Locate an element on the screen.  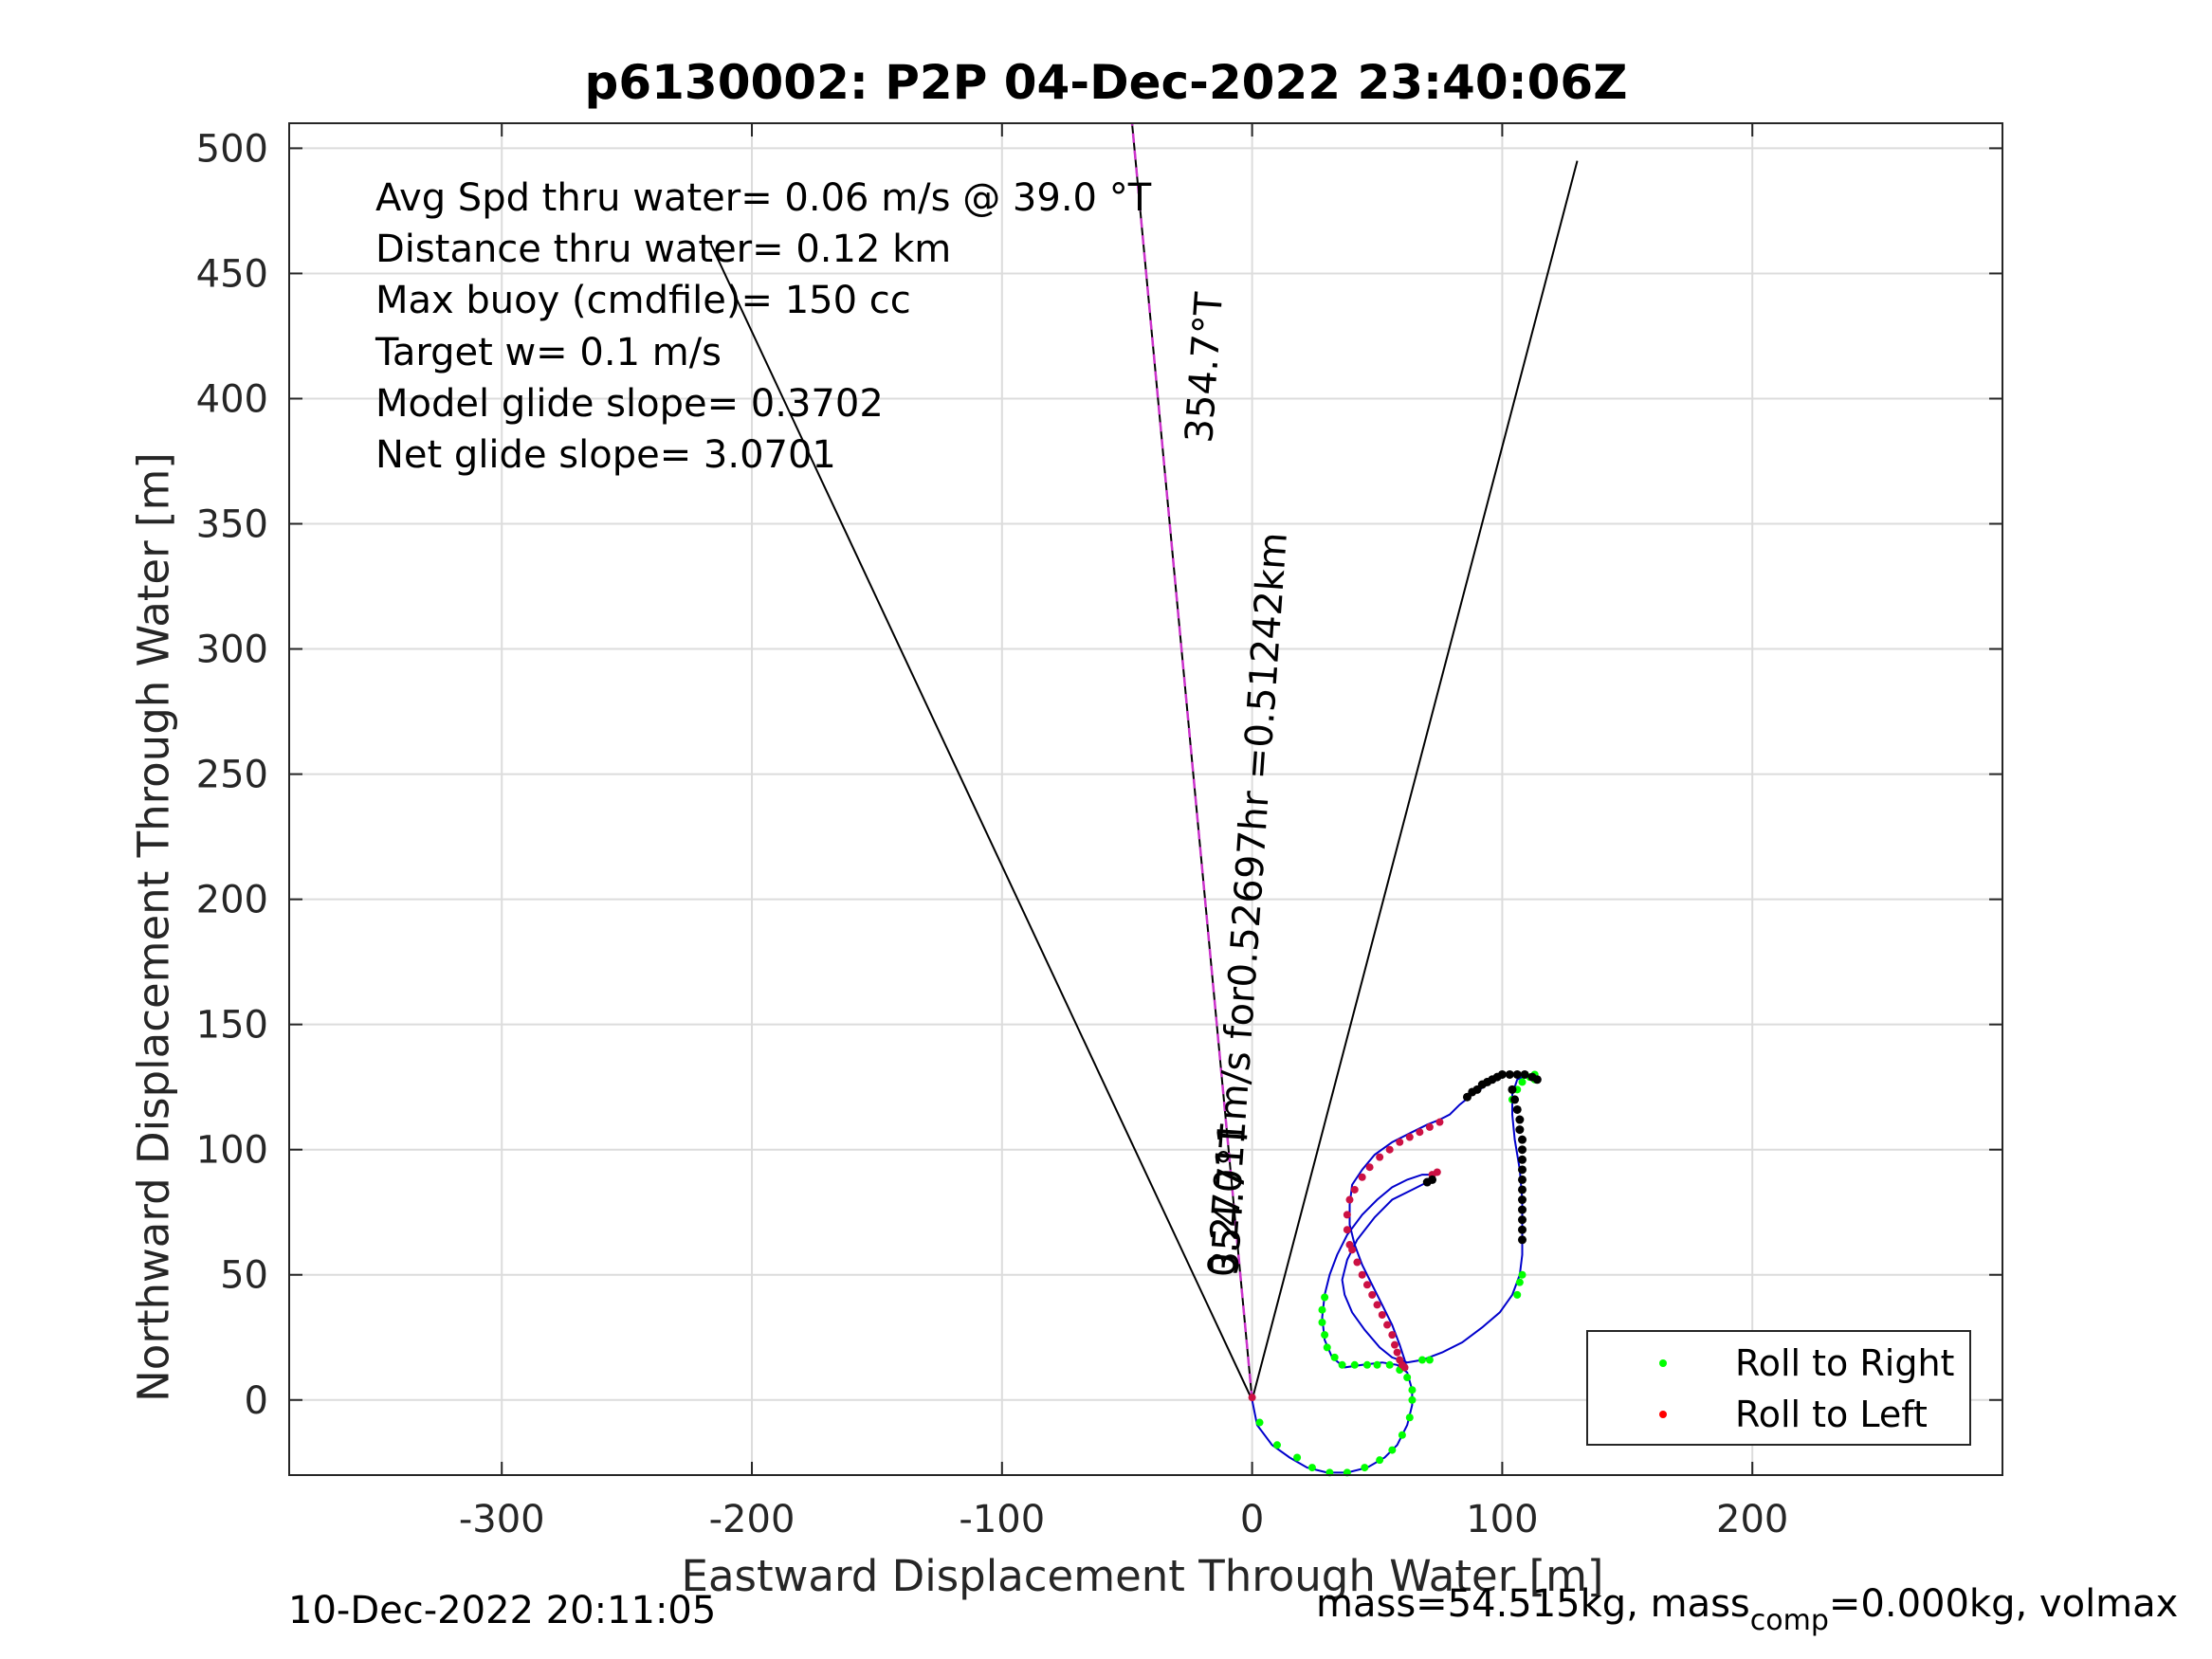
y-tick-label: 450 is located at coordinates (232, 274).